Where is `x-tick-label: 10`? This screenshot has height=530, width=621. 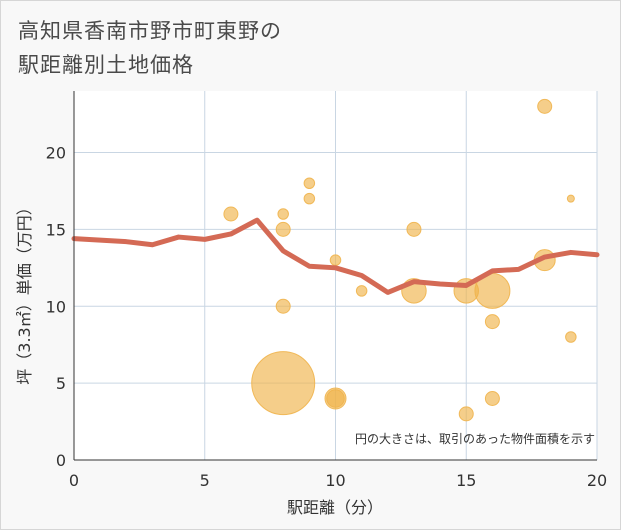 x-tick-label: 10 is located at coordinates (335, 480).